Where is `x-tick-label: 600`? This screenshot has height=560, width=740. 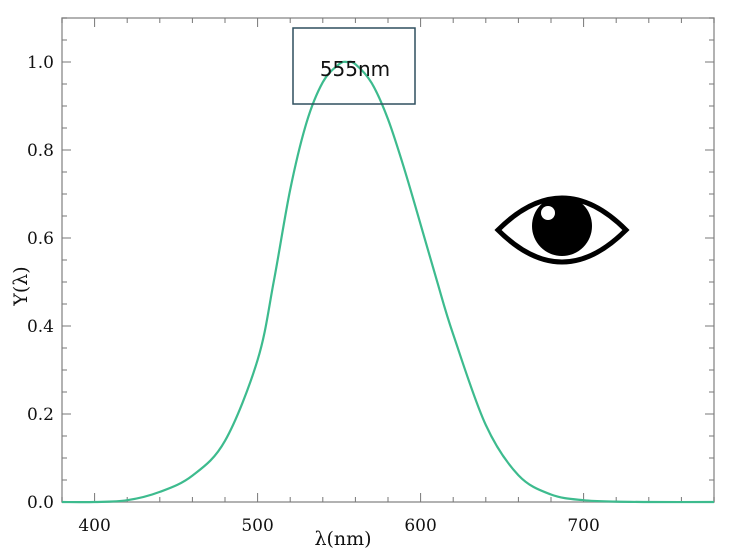
x-tick-label: 600 is located at coordinates (420, 526).